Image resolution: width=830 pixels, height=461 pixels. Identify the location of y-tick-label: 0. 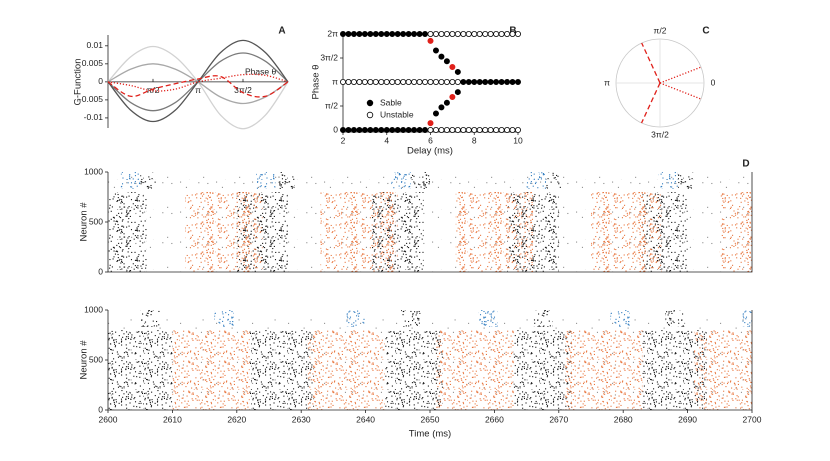
(100, 271).